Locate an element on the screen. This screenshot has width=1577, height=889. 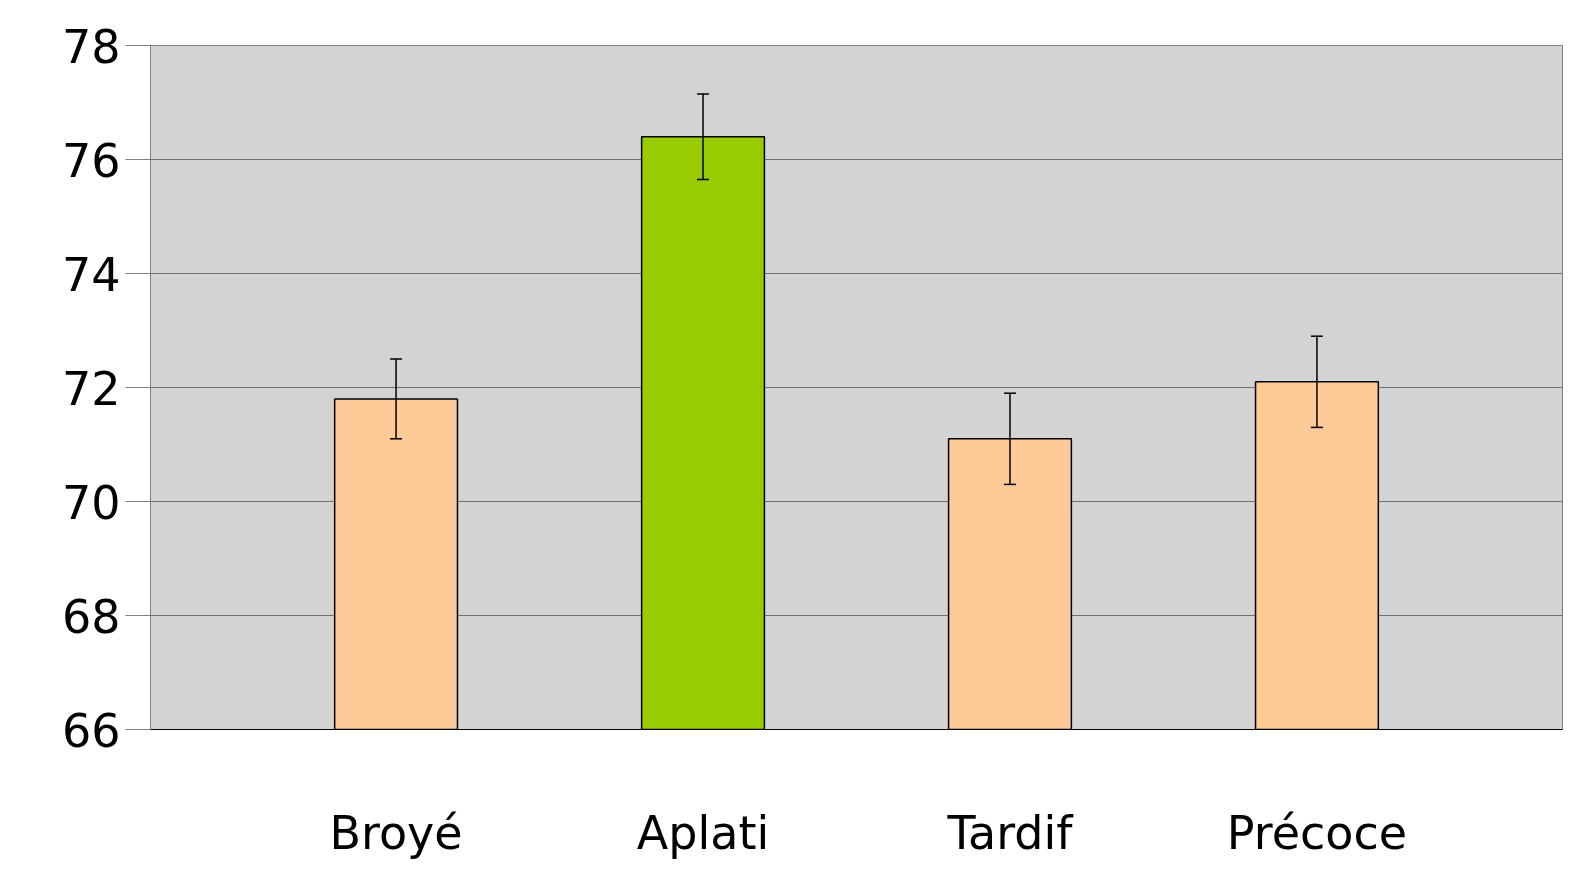
x-tick-label: Broyé is located at coordinates (396, 832).